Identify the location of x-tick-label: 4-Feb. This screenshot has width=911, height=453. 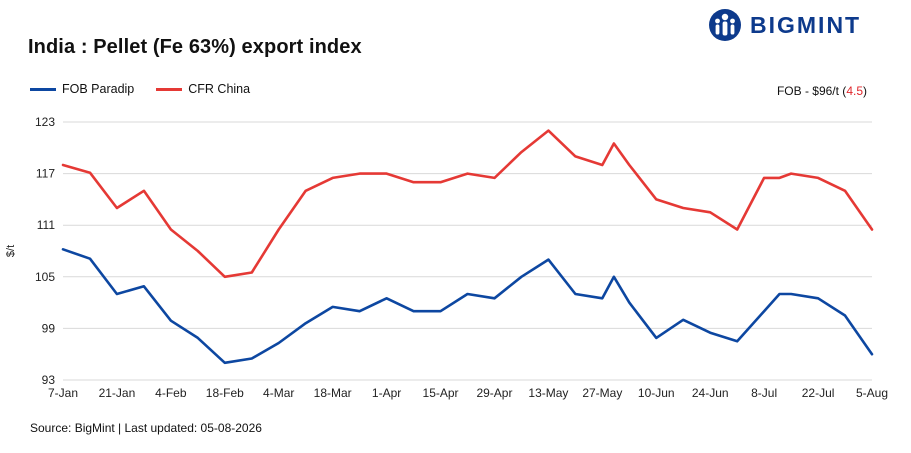
(171, 393).